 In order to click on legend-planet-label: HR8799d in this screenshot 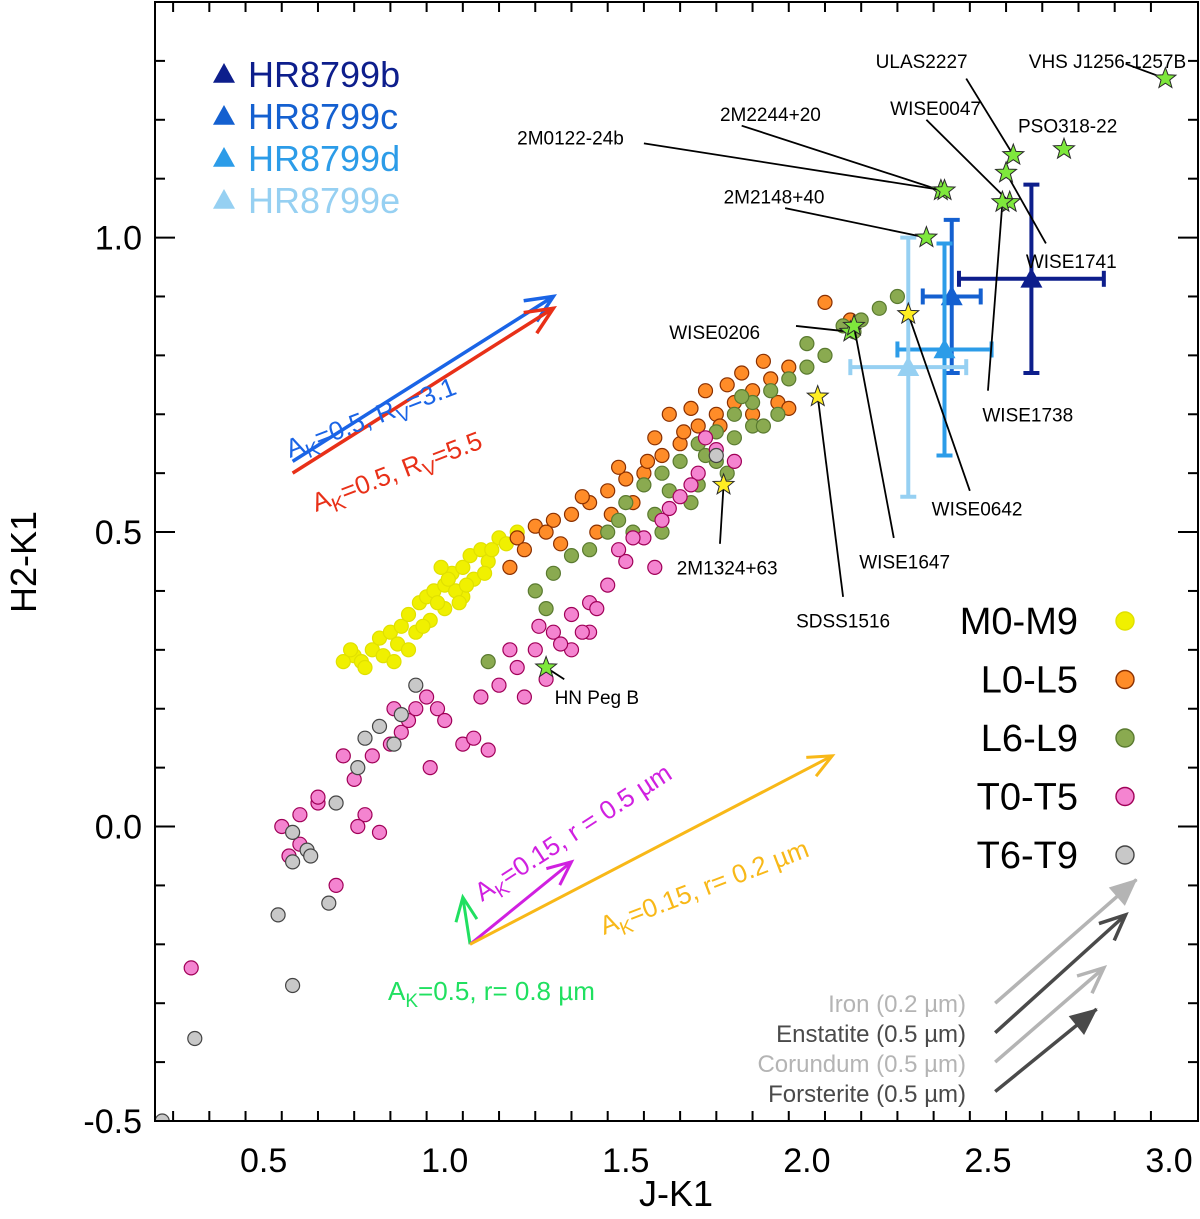, I will do `click(324, 158)`.